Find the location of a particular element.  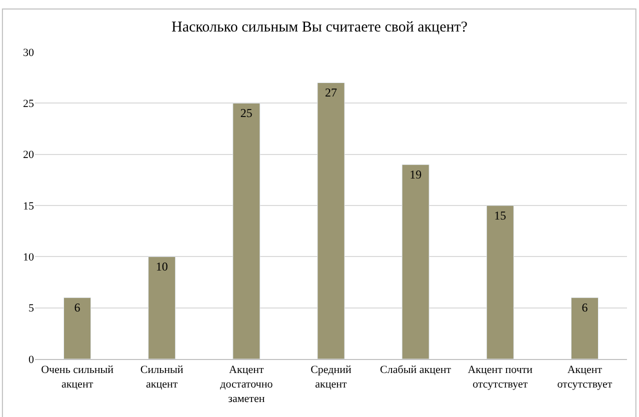

x-tick-label: Акцент отсутствует is located at coordinates (584, 377).